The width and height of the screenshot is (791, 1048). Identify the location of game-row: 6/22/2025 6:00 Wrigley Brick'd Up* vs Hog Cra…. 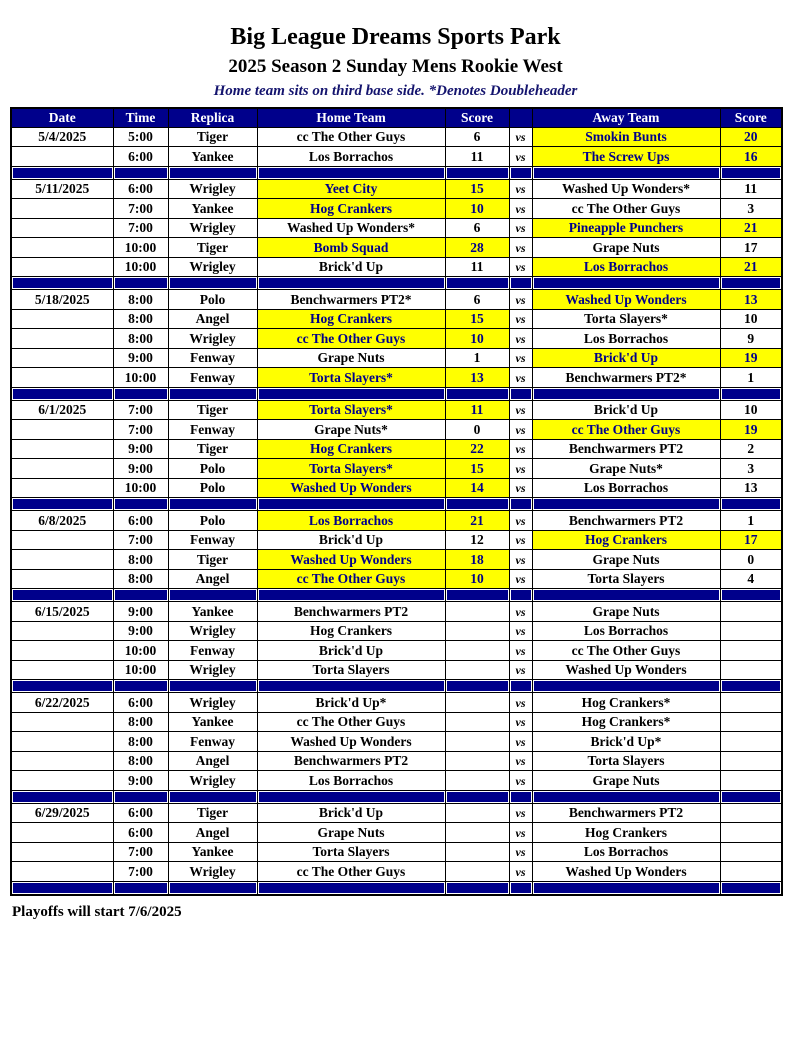
(396, 702).